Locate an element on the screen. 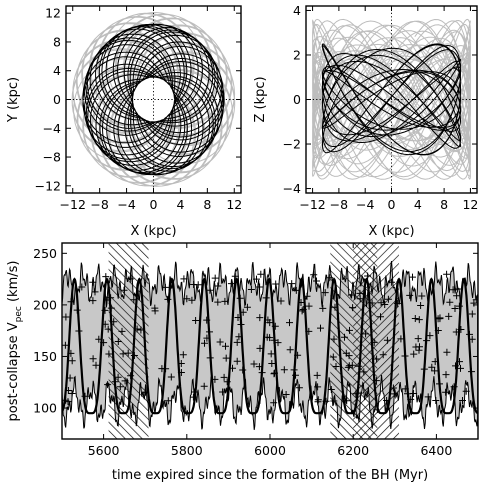 The width and height of the screenshot is (486, 486). orbit-xy-frame is located at coordinates (153, 99).